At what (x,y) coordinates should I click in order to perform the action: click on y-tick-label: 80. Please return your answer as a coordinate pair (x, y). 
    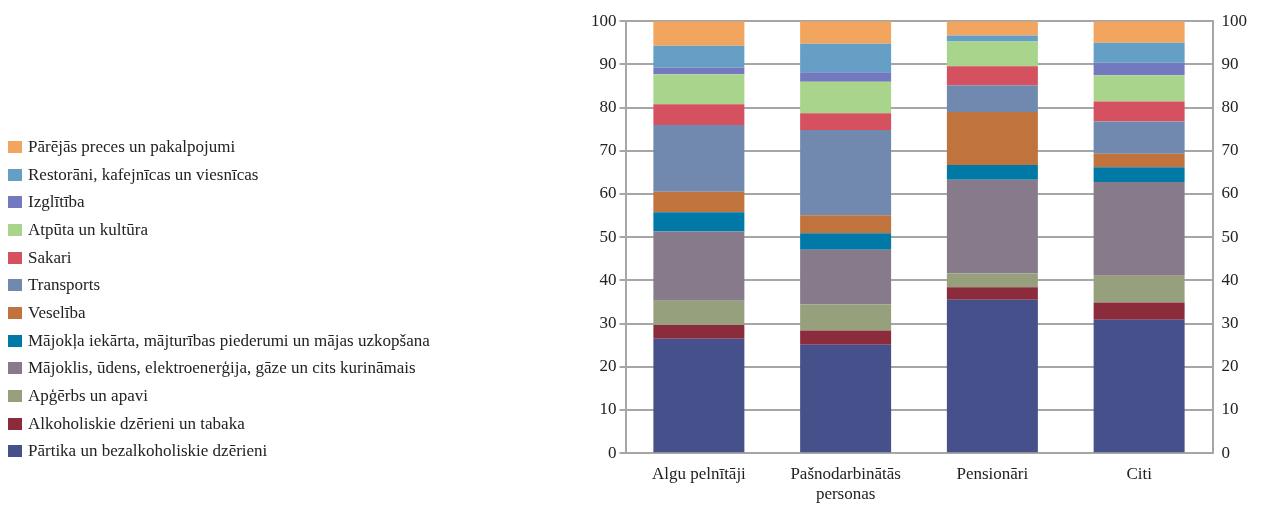
    Looking at the image, I should click on (608, 107).